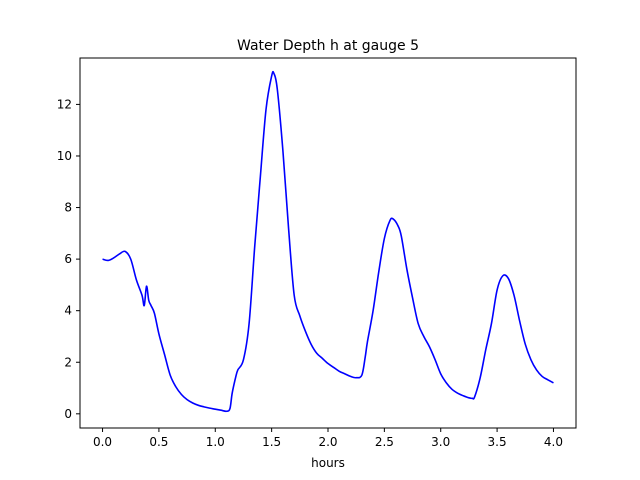 This screenshot has height=480, width=640. Describe the element at coordinates (158, 442) in the screenshot. I see `x-tick-label: 0.5` at that location.